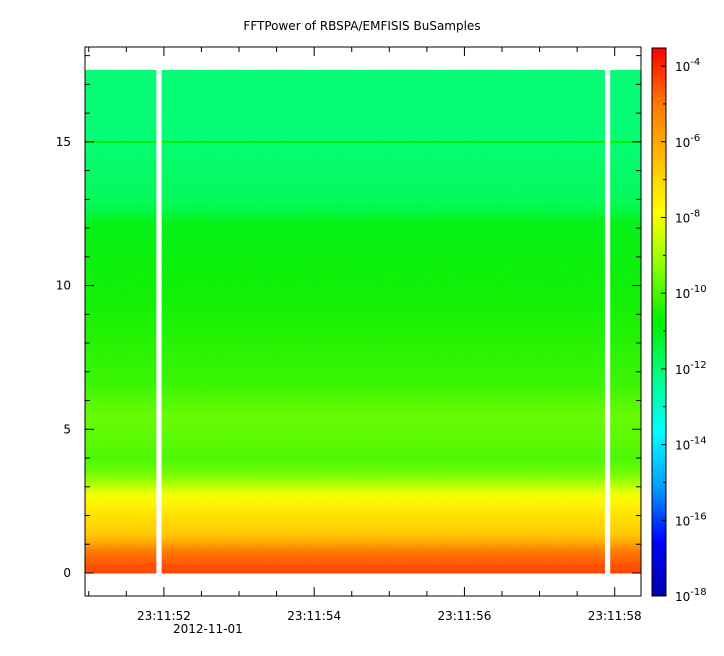 The image size is (724, 656). I want to click on colorbar-tick-label: 10⁻¹², so click(691, 368).